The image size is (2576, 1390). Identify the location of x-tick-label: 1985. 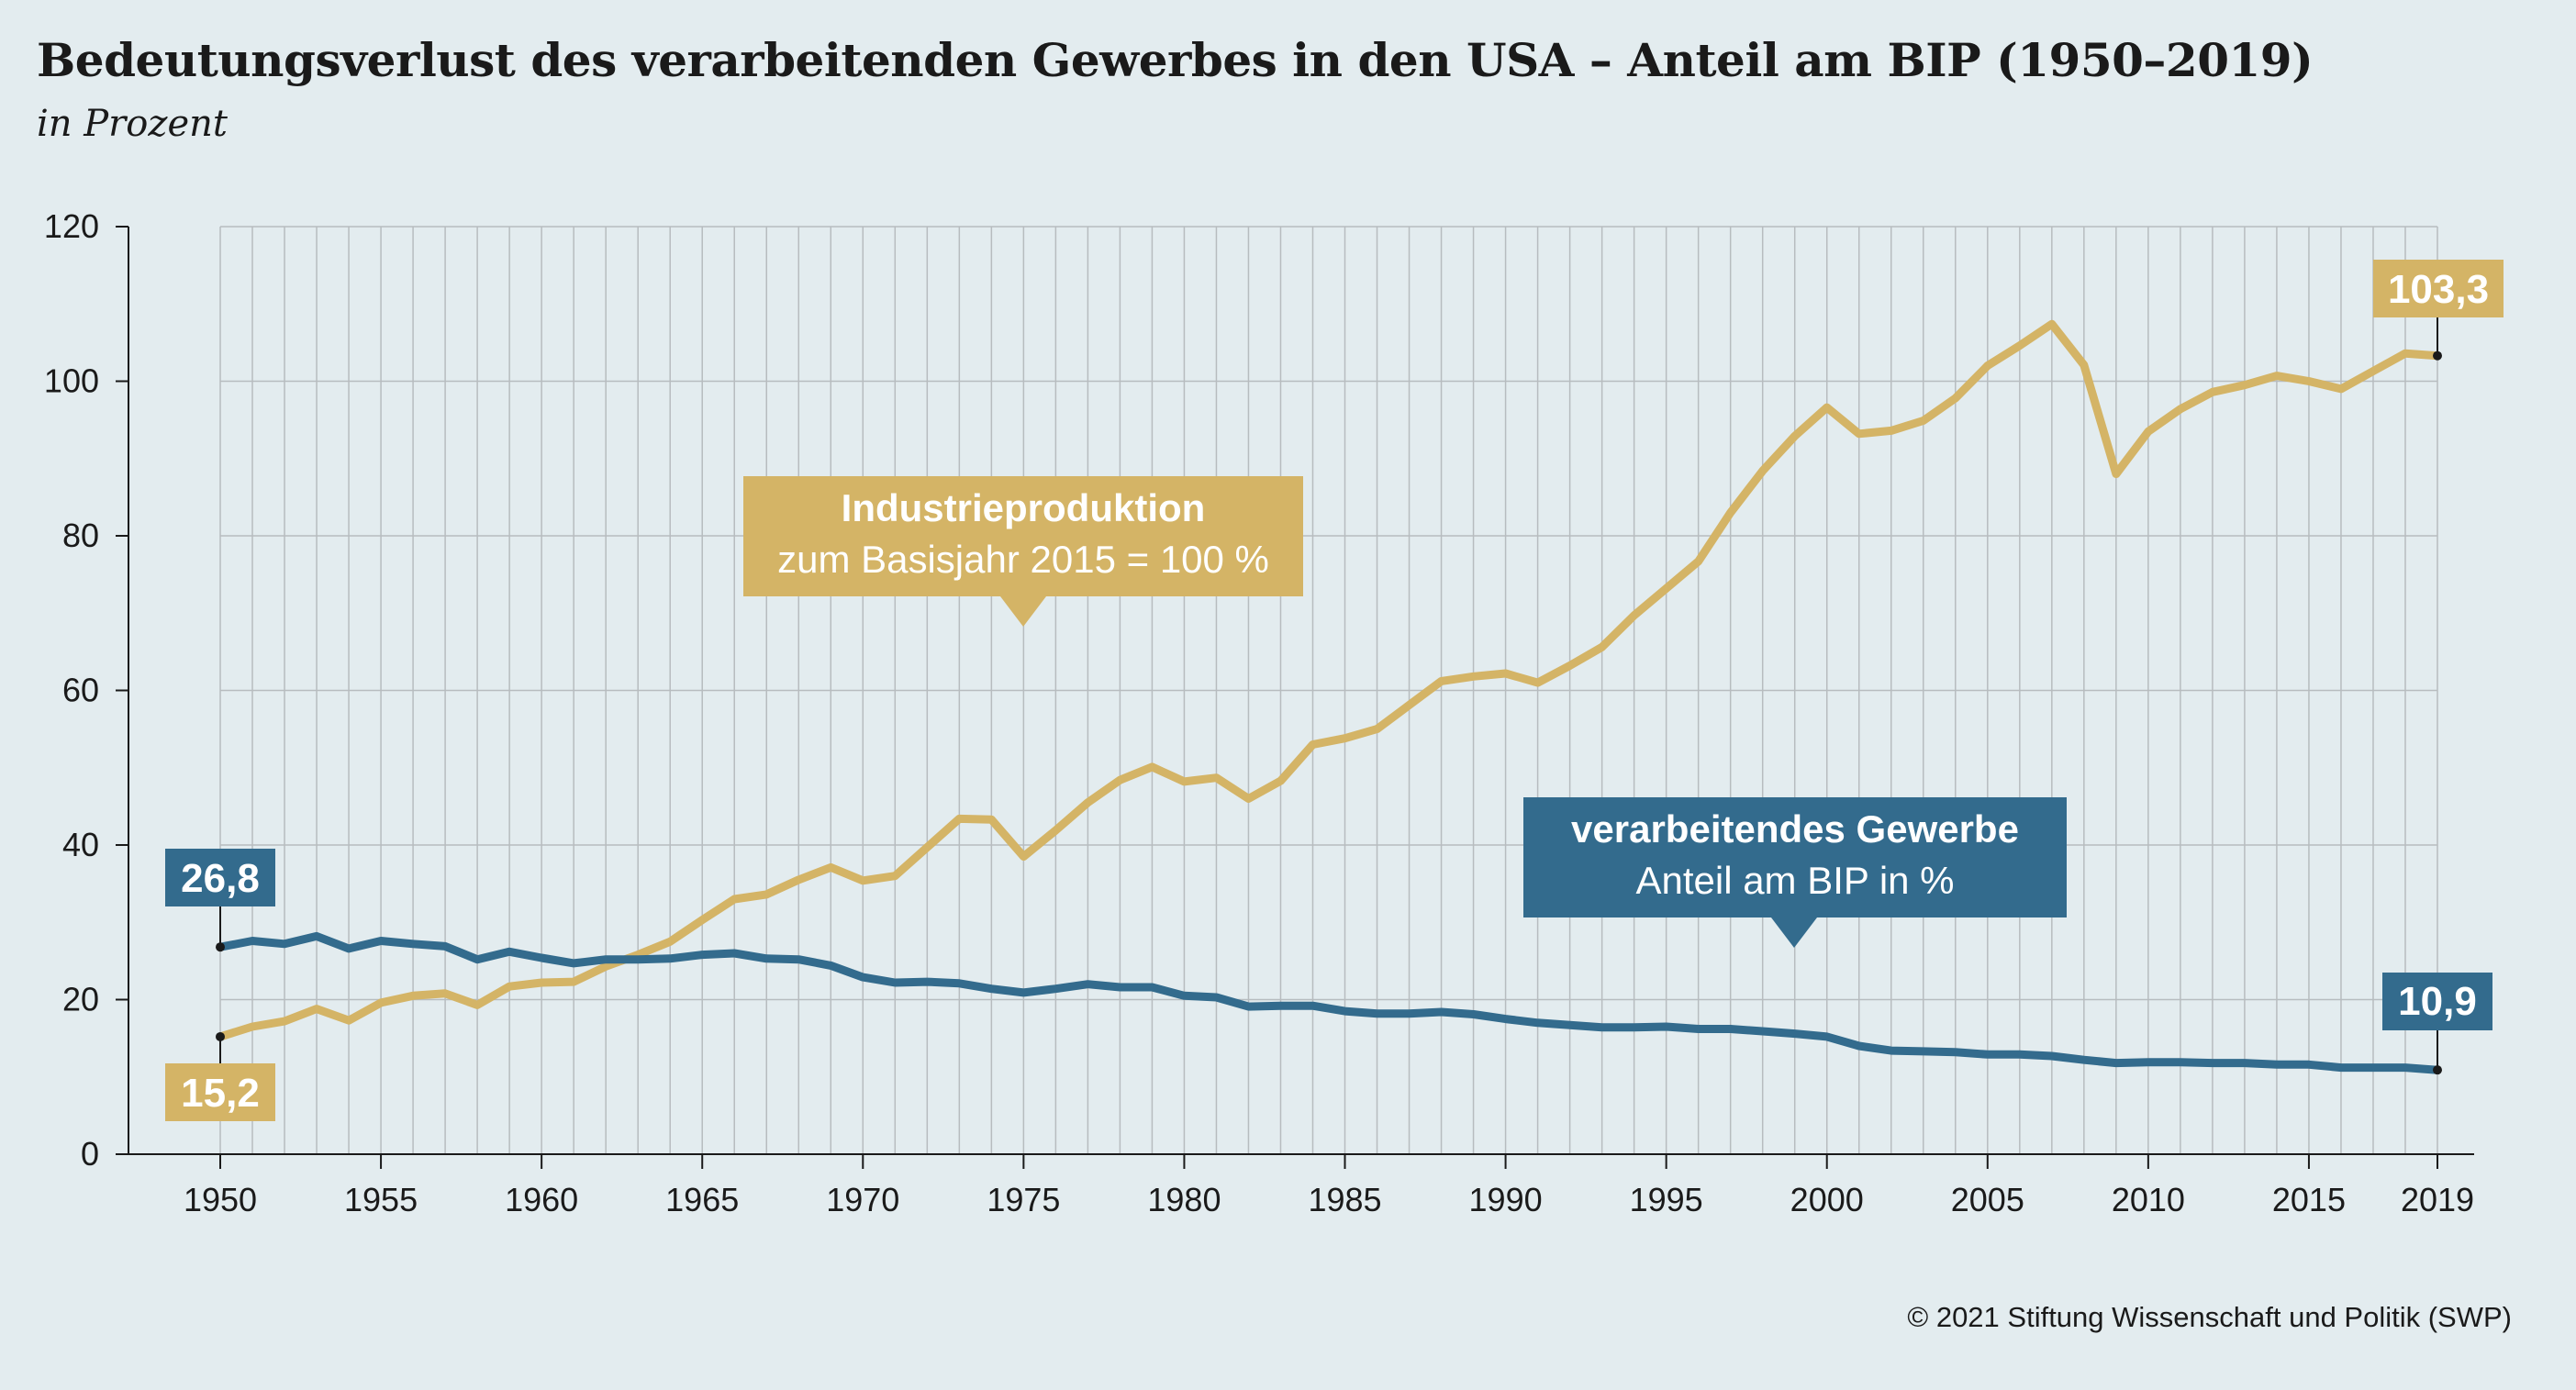
(1344, 1199).